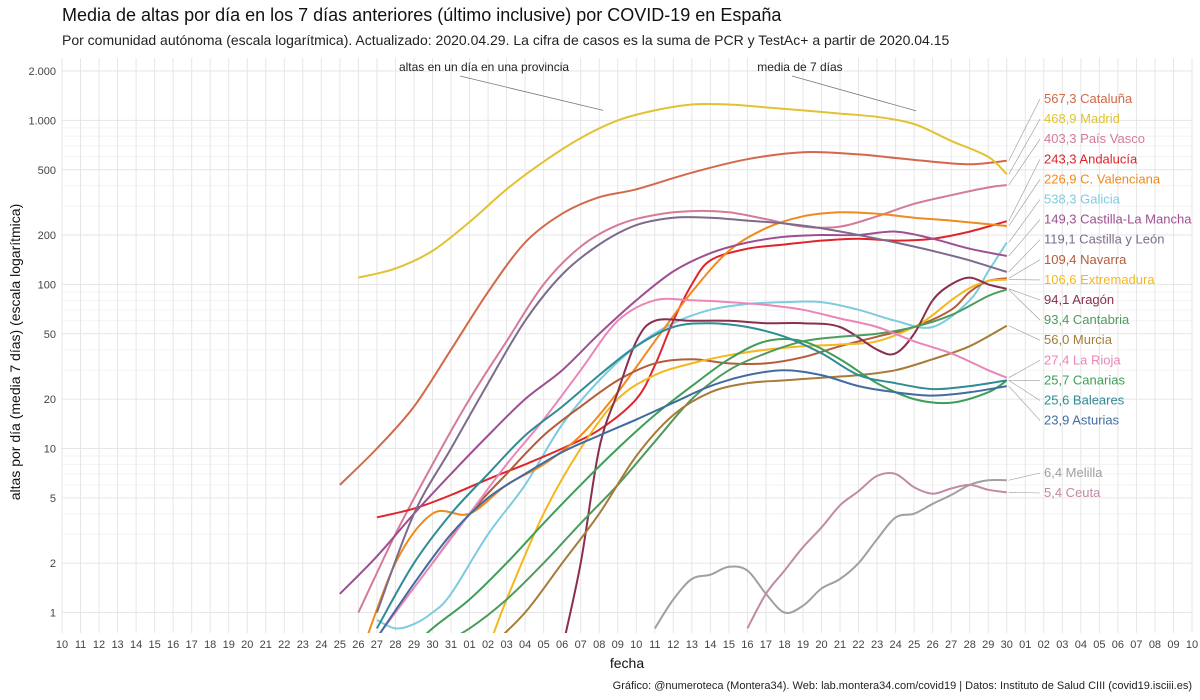 The image size is (1200, 700). What do you see at coordinates (1079, 299) in the screenshot?
I see `label-aragon: 94,1 Aragón` at bounding box center [1079, 299].